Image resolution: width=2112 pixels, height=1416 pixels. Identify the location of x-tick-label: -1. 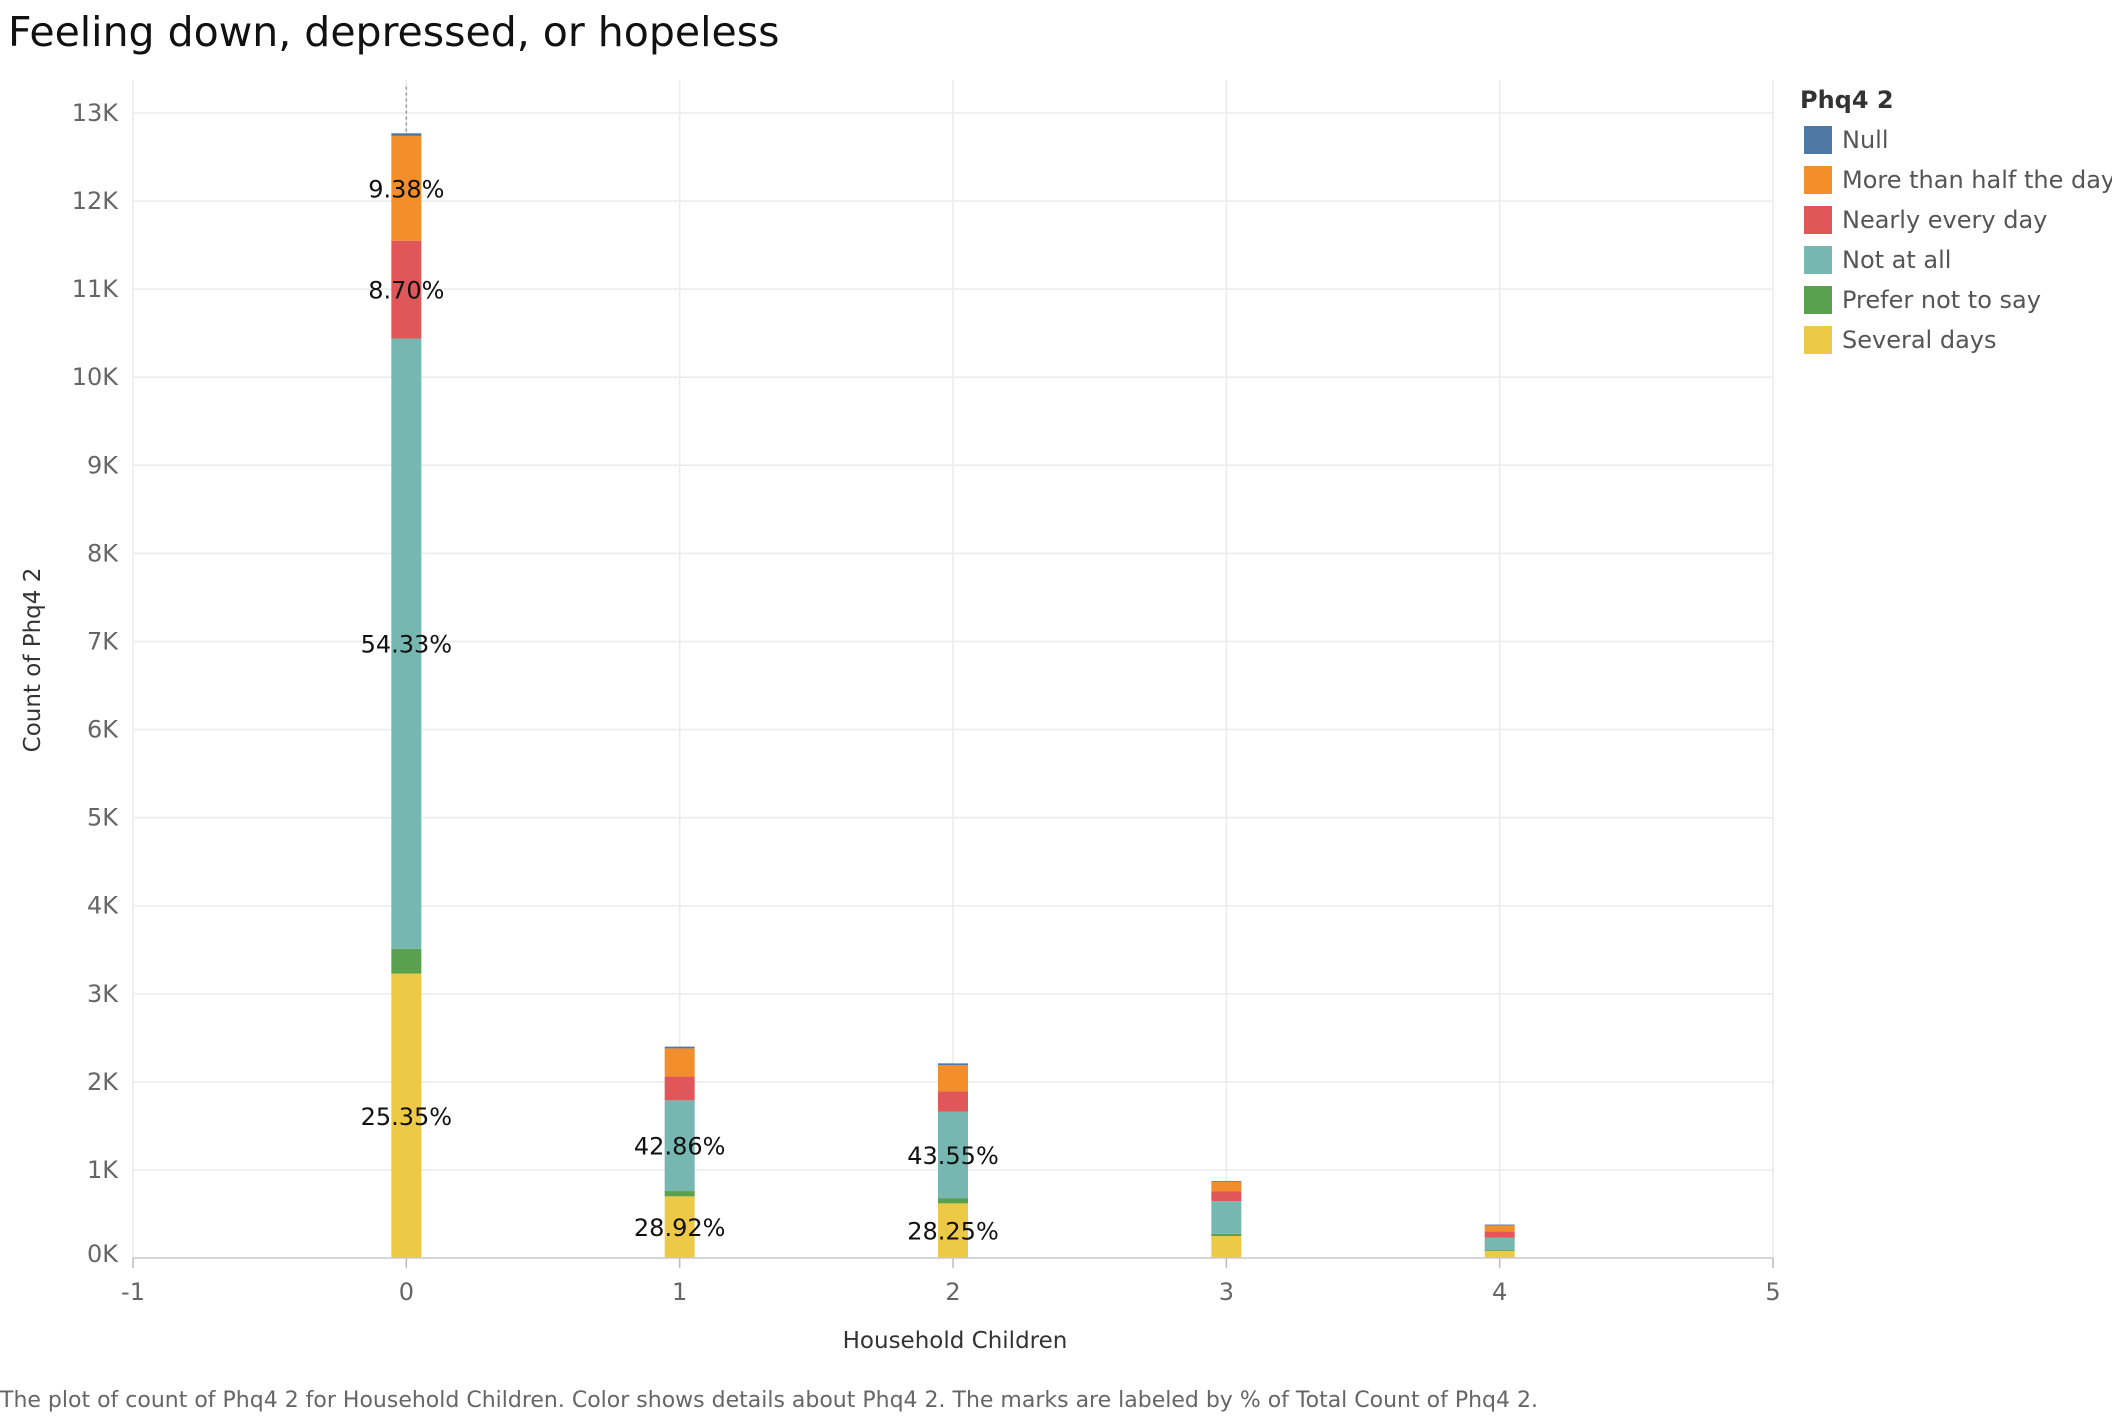
(133, 1292).